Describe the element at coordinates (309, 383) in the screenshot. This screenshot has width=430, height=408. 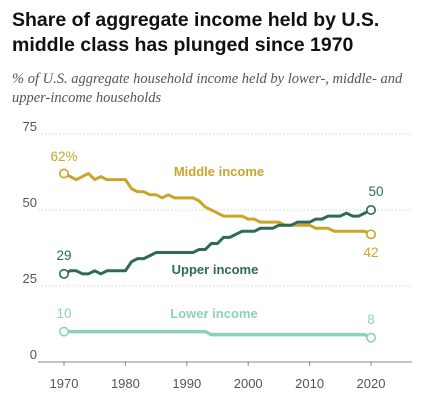
I see `x-tick-label-2010: 2010` at that location.